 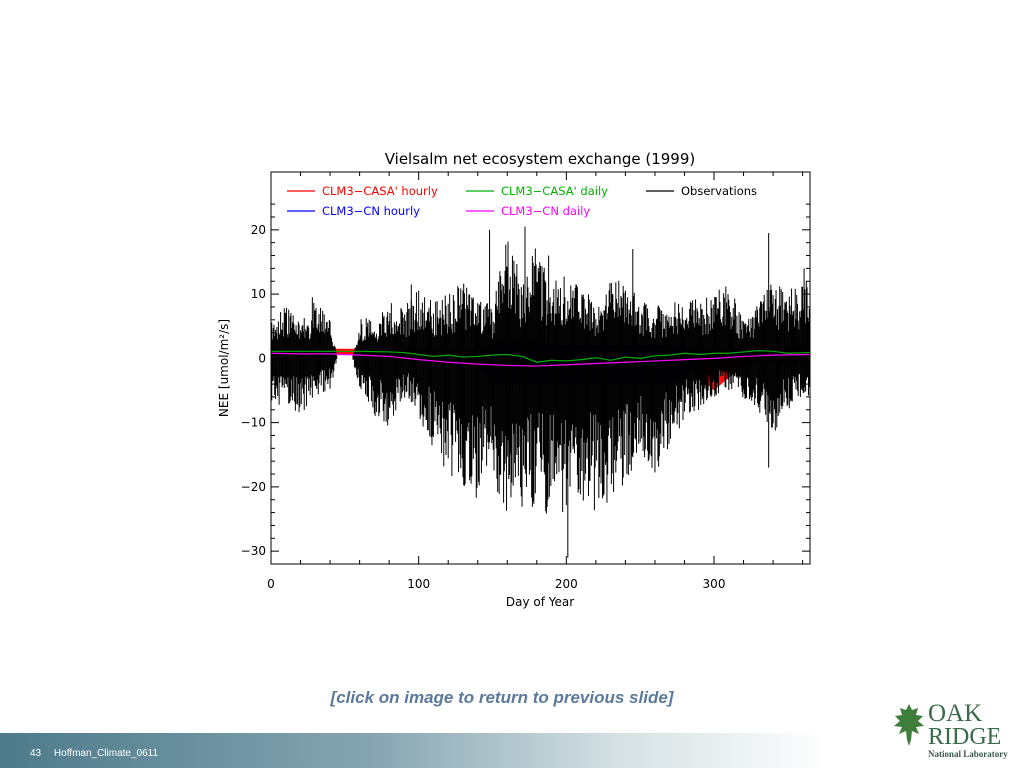 I want to click on legend-casa-daily-label: CLM3−CASA' daily, so click(x=554, y=191).